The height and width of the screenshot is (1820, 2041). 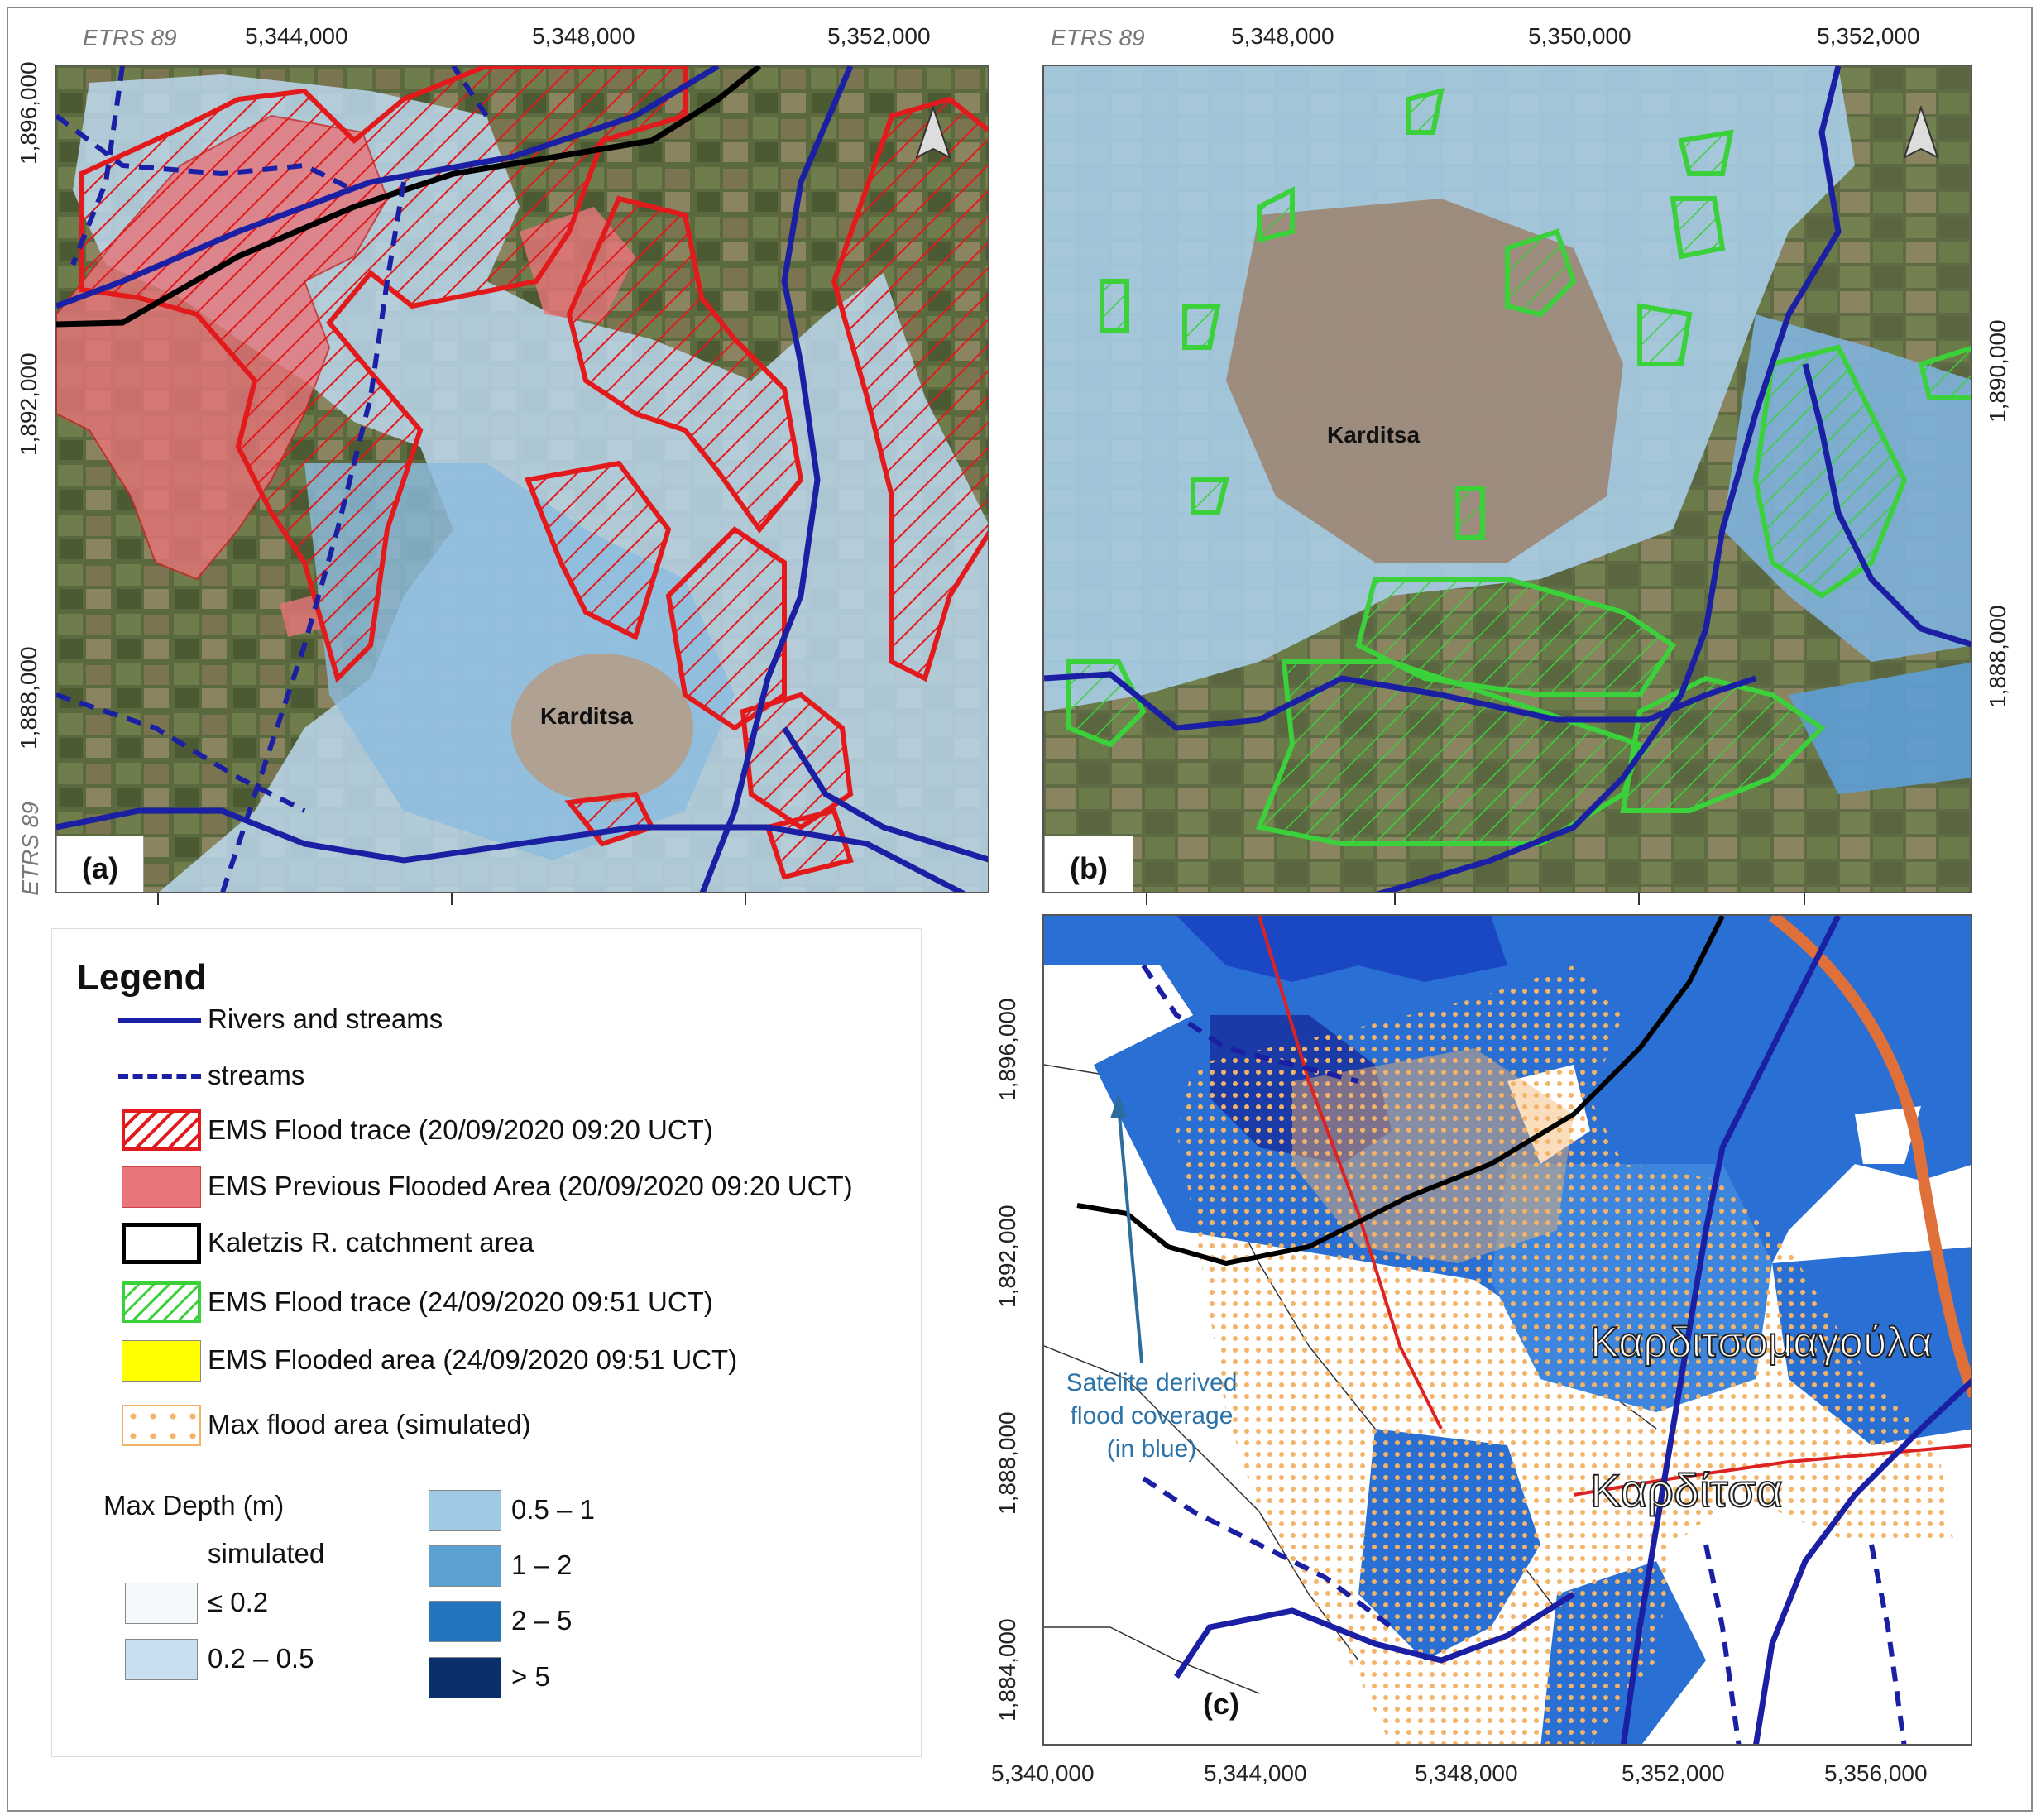 I want to click on x-tick-a-1: 5,344,000, so click(x=296, y=36).